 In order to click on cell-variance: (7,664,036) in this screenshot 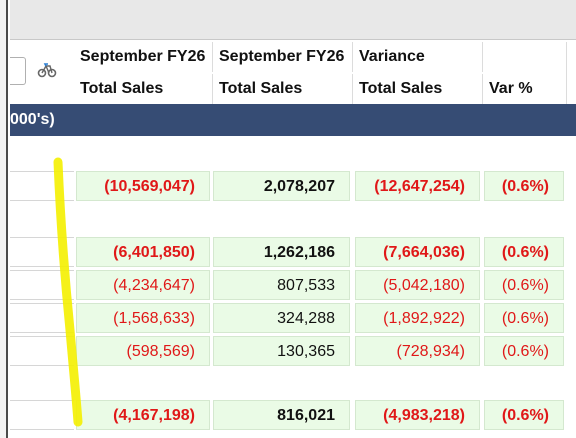, I will do `click(417, 252)`.